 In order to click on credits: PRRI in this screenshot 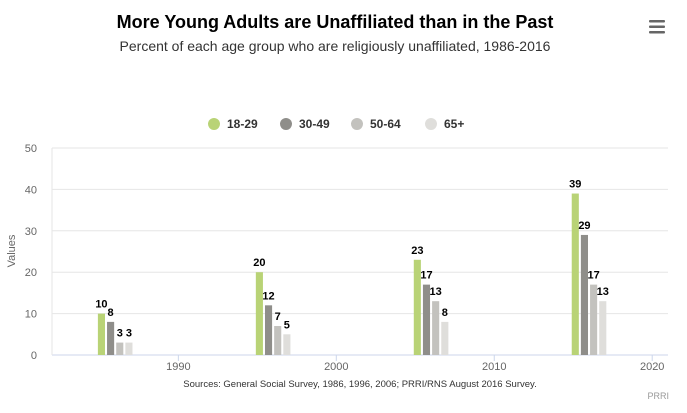, I will do `click(658, 396)`.